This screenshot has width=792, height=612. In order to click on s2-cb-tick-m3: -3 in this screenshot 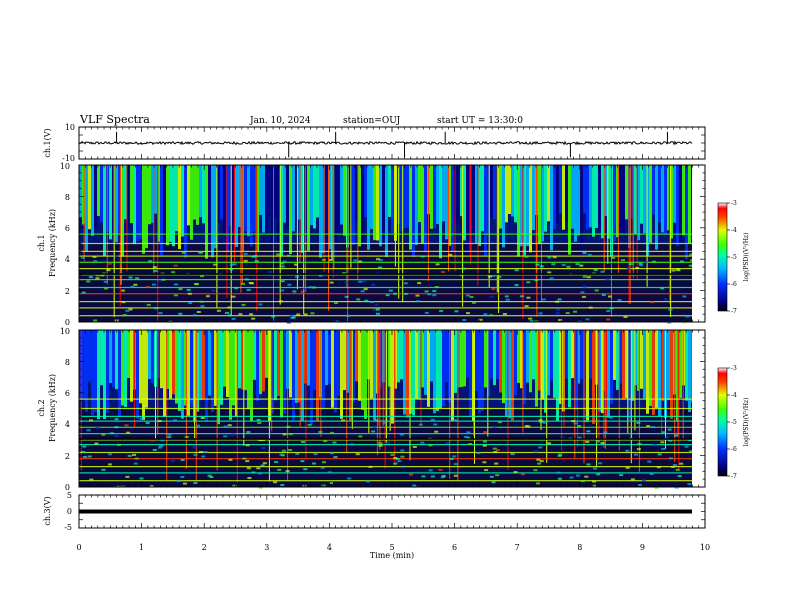, I will do `click(734, 368)`.